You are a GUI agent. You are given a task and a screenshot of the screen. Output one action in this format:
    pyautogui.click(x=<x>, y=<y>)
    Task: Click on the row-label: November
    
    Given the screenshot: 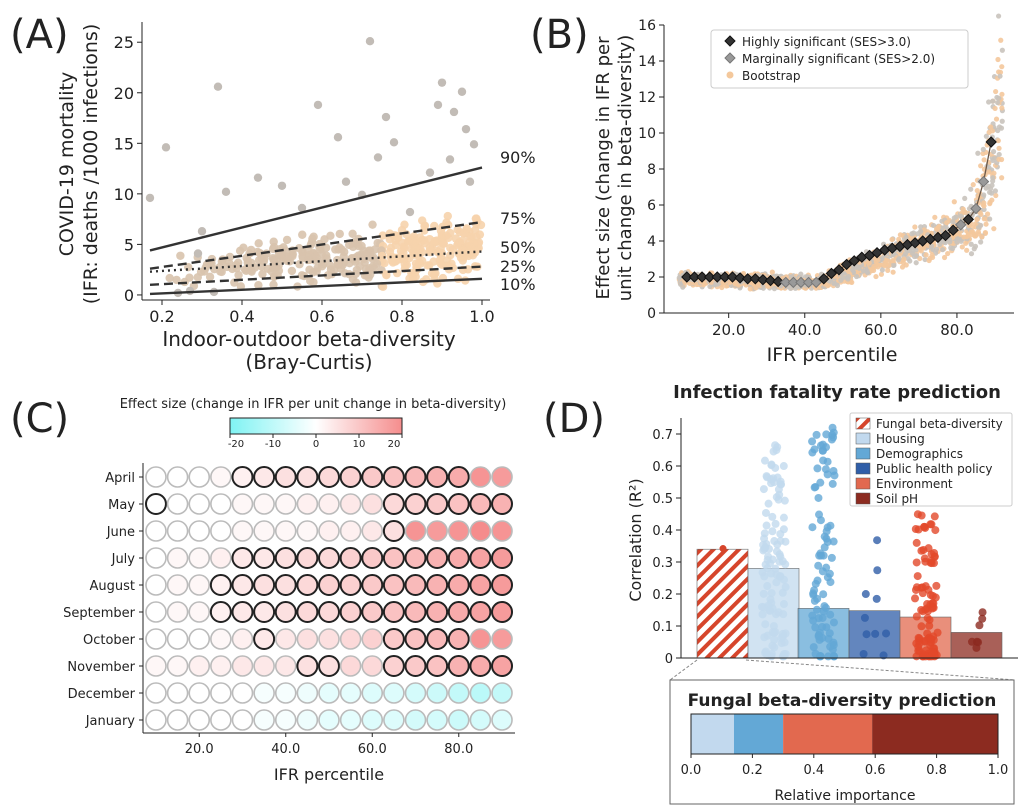 What is the action you would take?
    pyautogui.click(x=101, y=667)
    